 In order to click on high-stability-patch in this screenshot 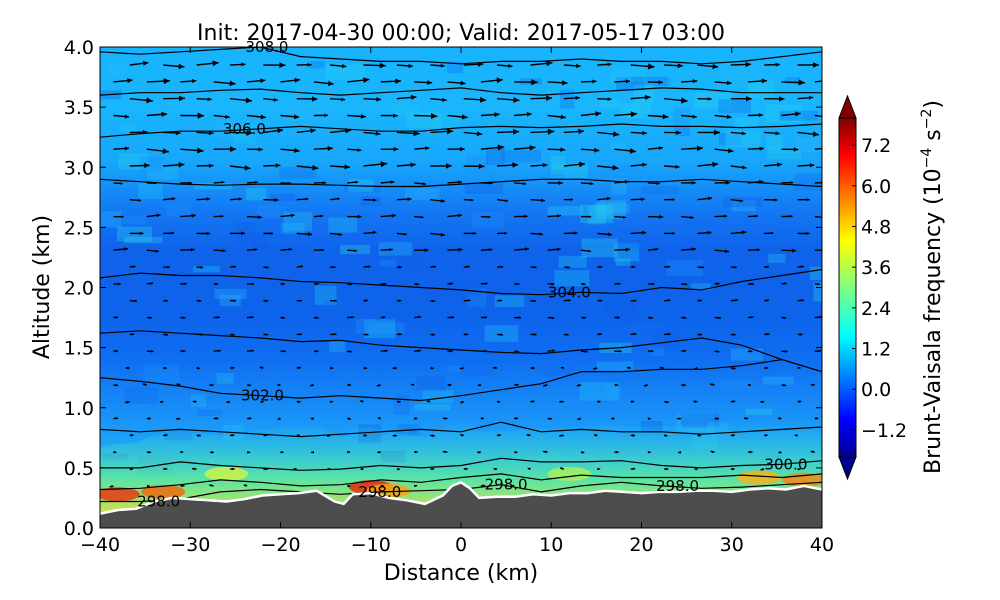, I will do `click(120, 494)`.